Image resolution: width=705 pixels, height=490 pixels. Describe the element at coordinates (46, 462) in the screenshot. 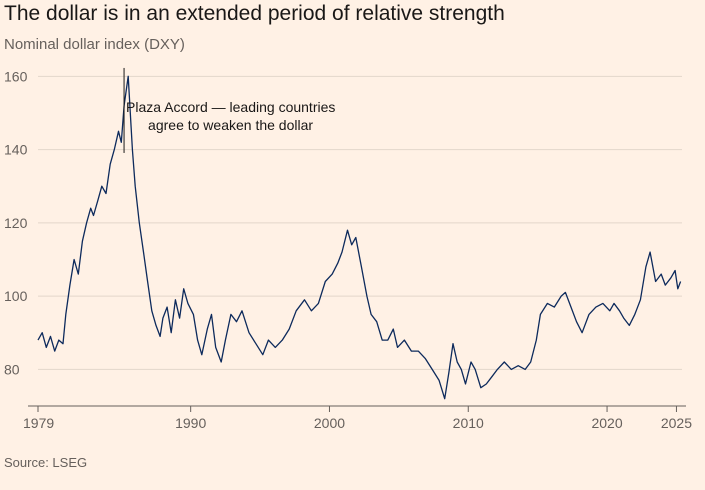

I see `source-note: Source: LSEG` at that location.